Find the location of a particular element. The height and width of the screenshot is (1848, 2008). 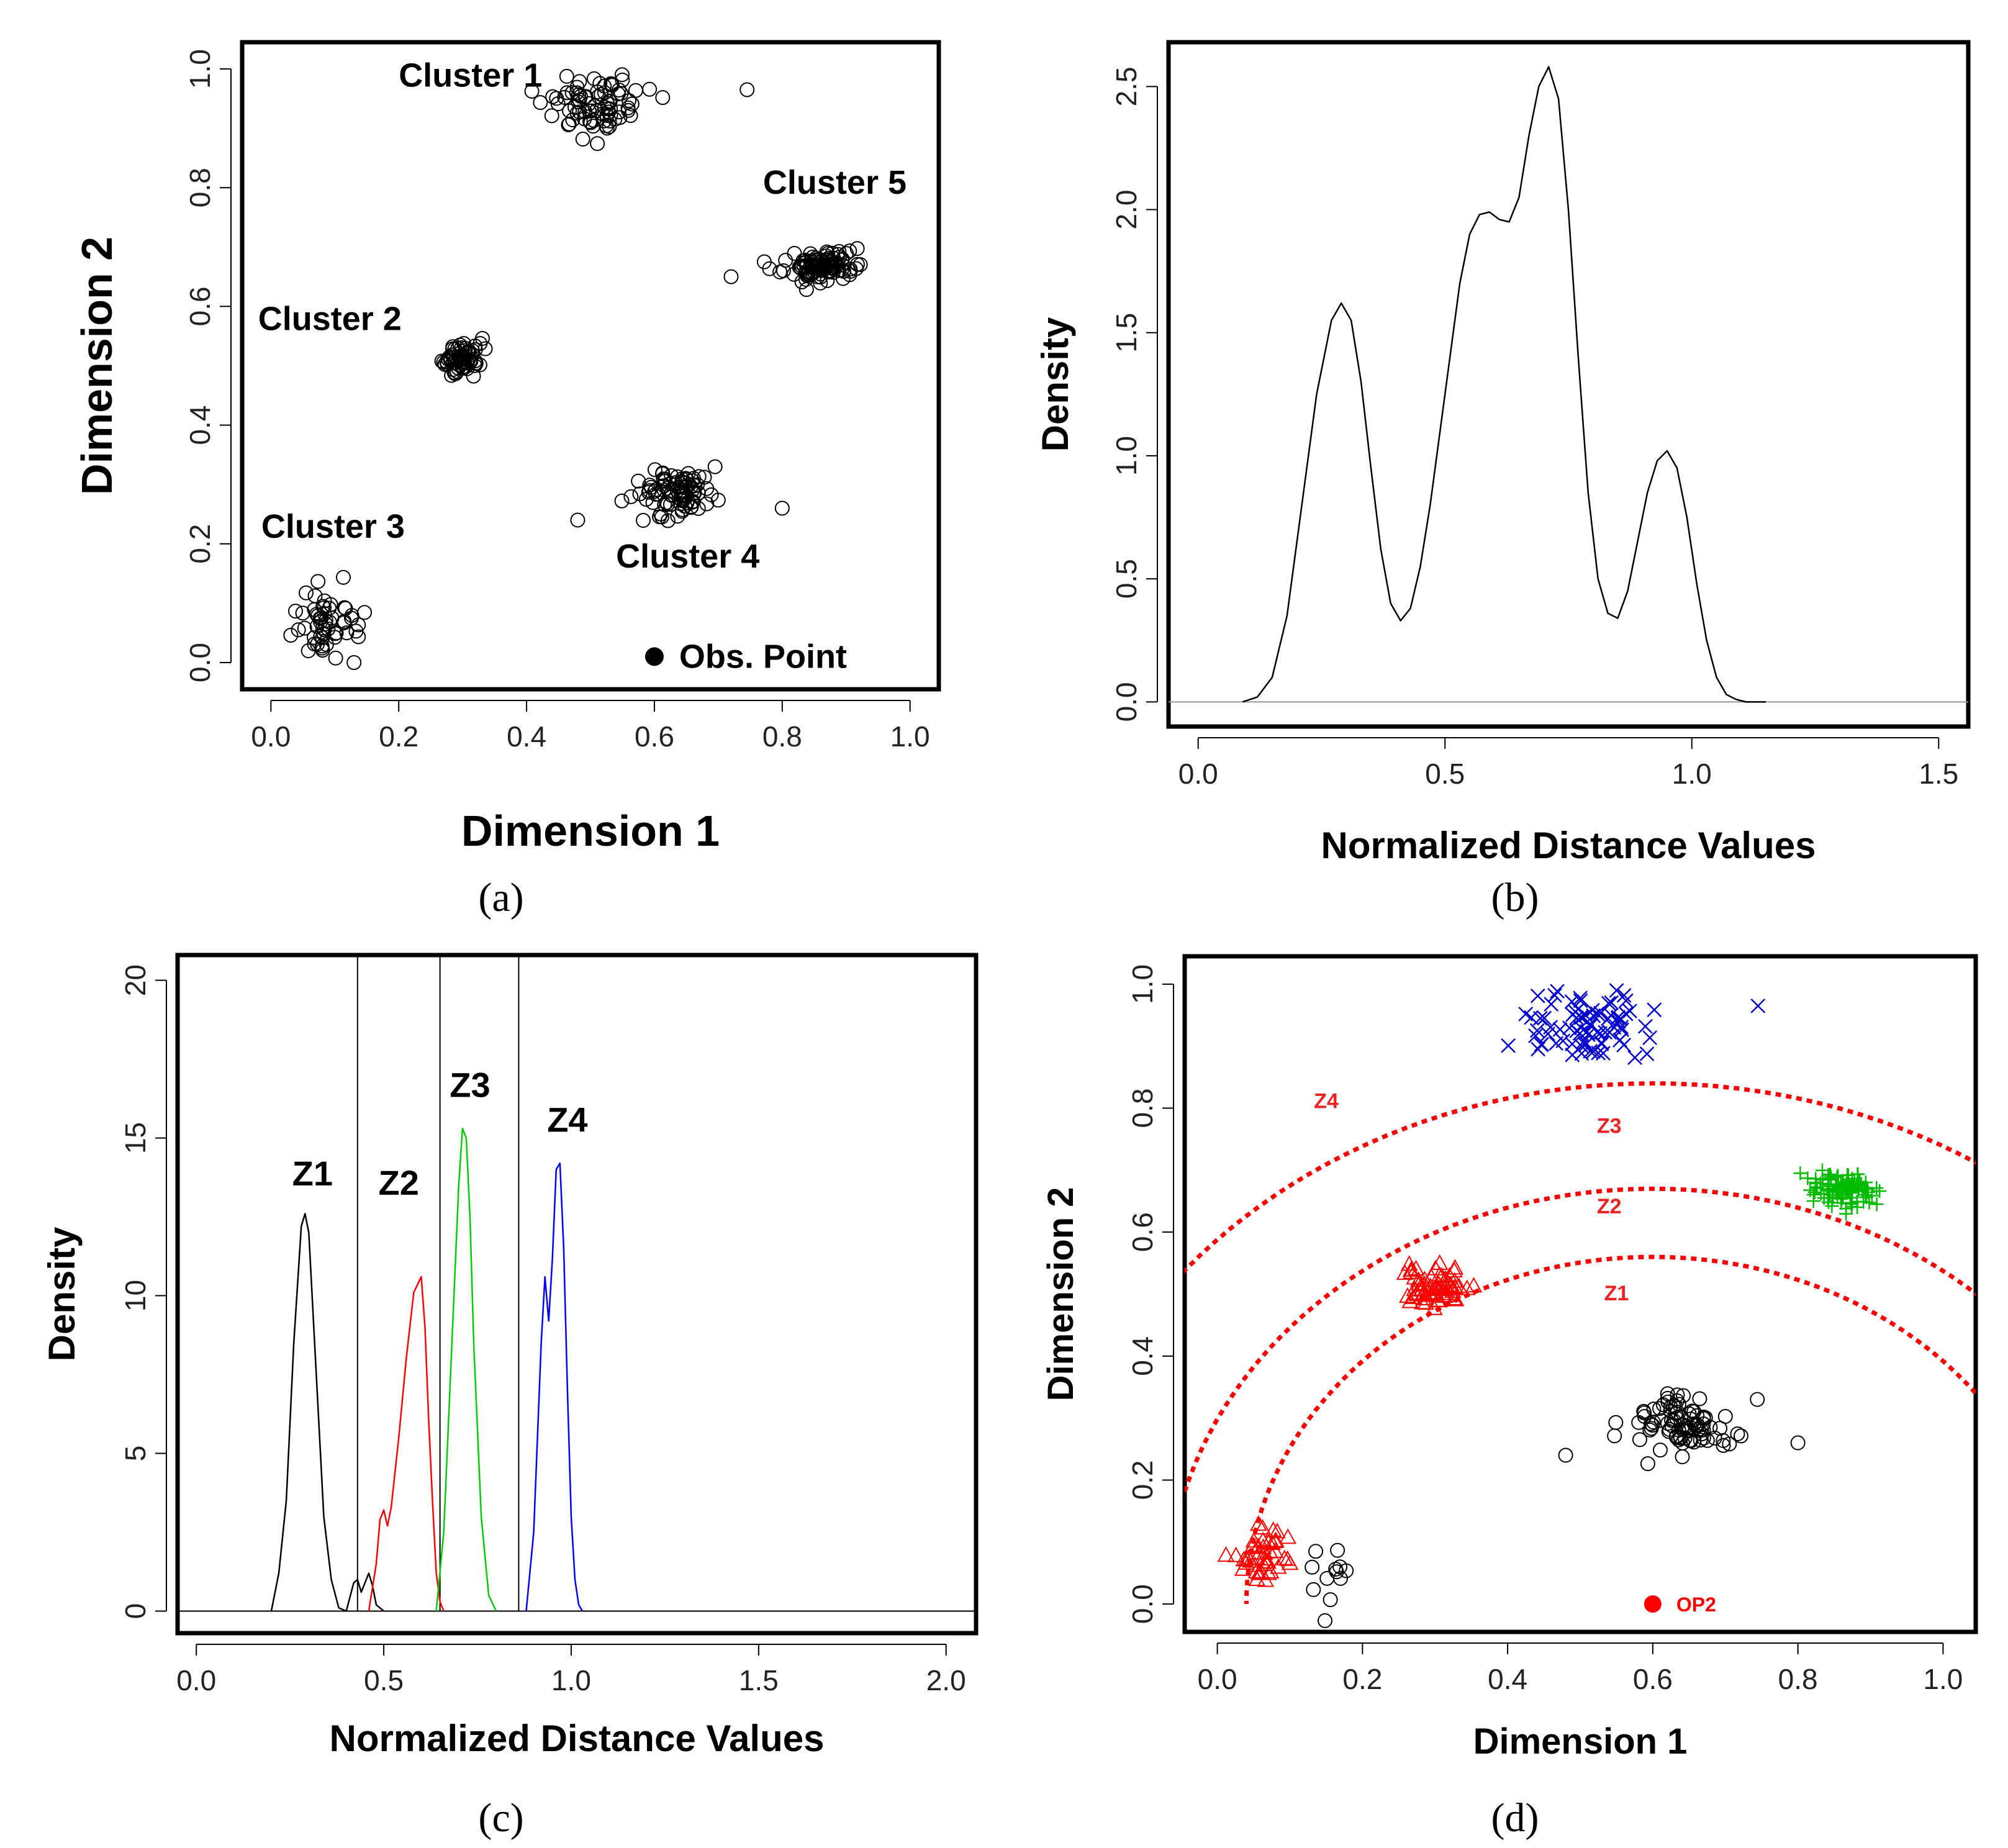

y-tick-label: 0.6 is located at coordinates (200, 306).